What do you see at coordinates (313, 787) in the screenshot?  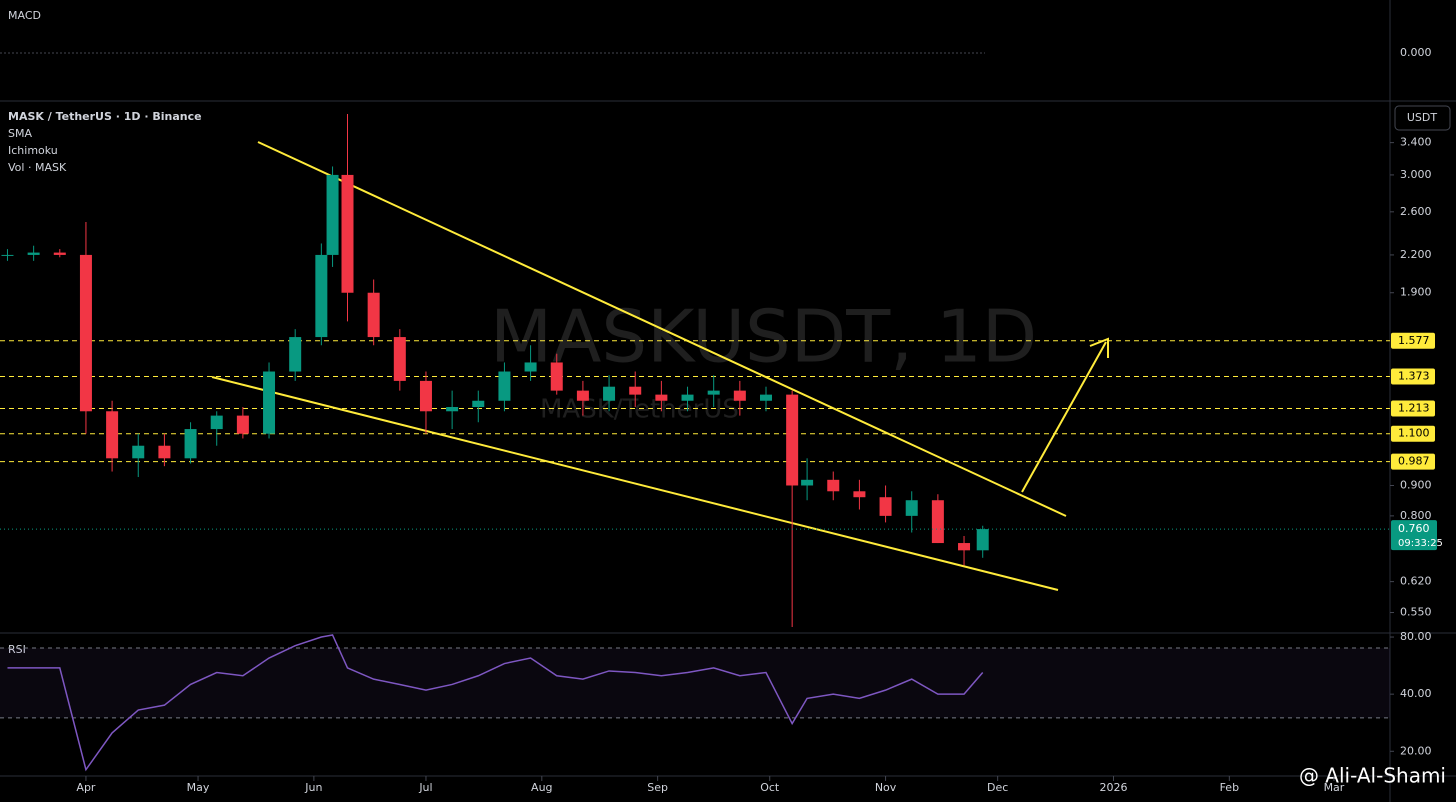 I see `x-tick-label: Jun` at bounding box center [313, 787].